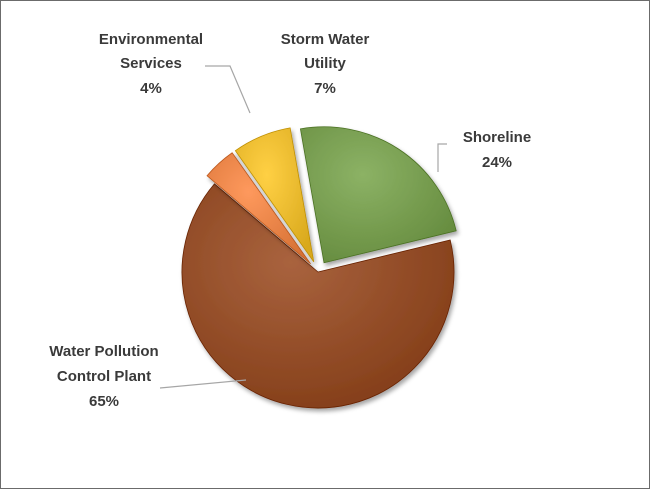 This screenshot has width=650, height=489. Describe the element at coordinates (151, 63) in the screenshot. I see `label-environmental-services-name-line2: Services` at that location.